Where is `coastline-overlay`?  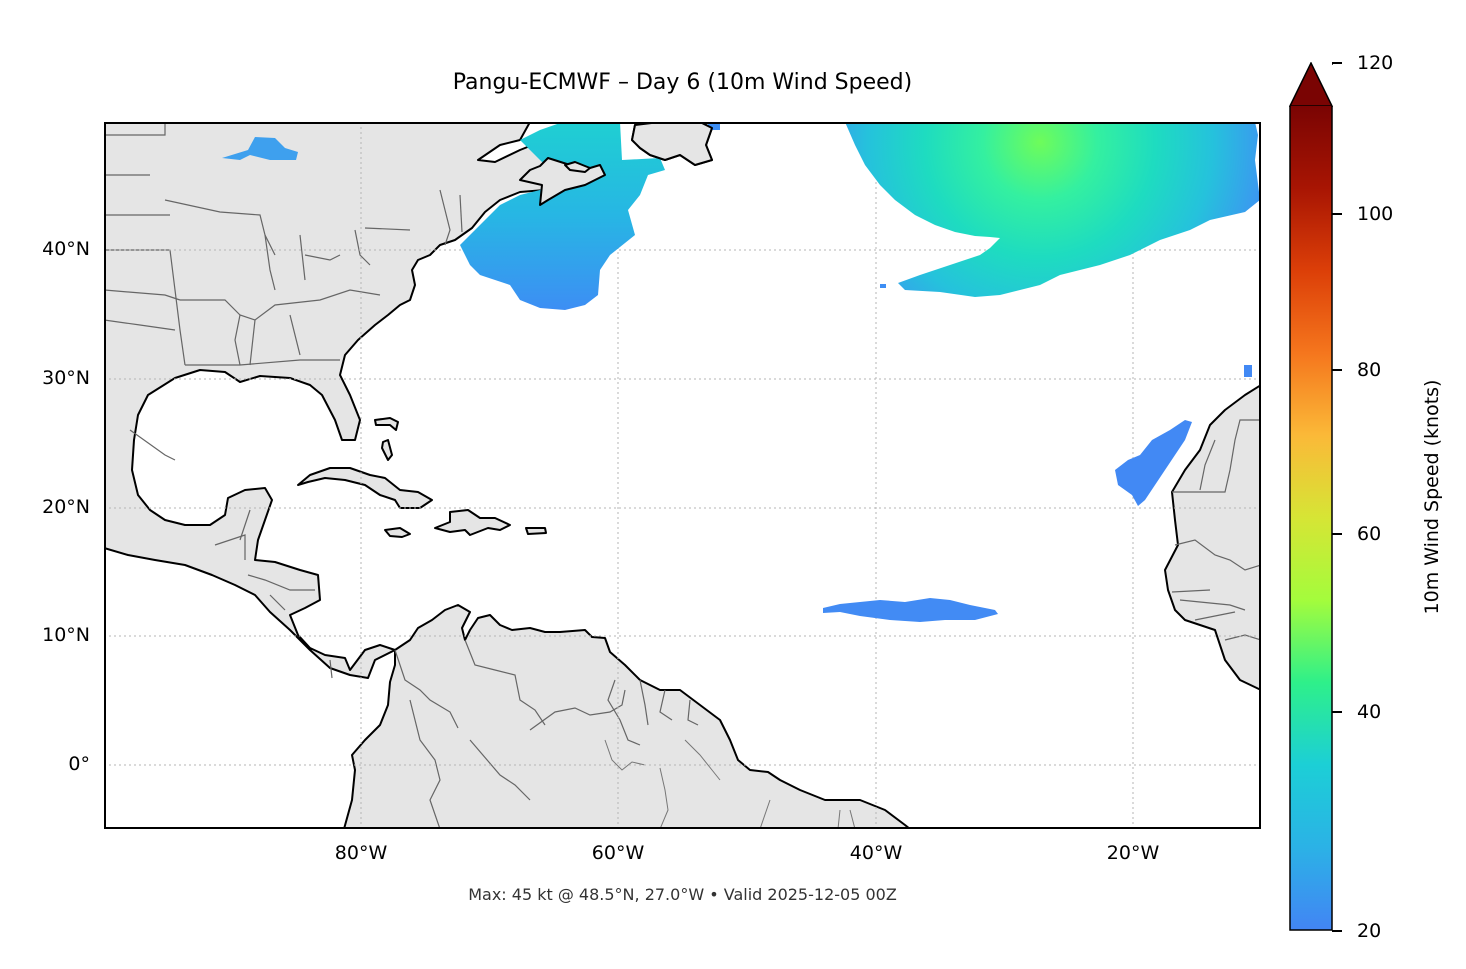
coastline-overlay is located at coordinates (616, 165).